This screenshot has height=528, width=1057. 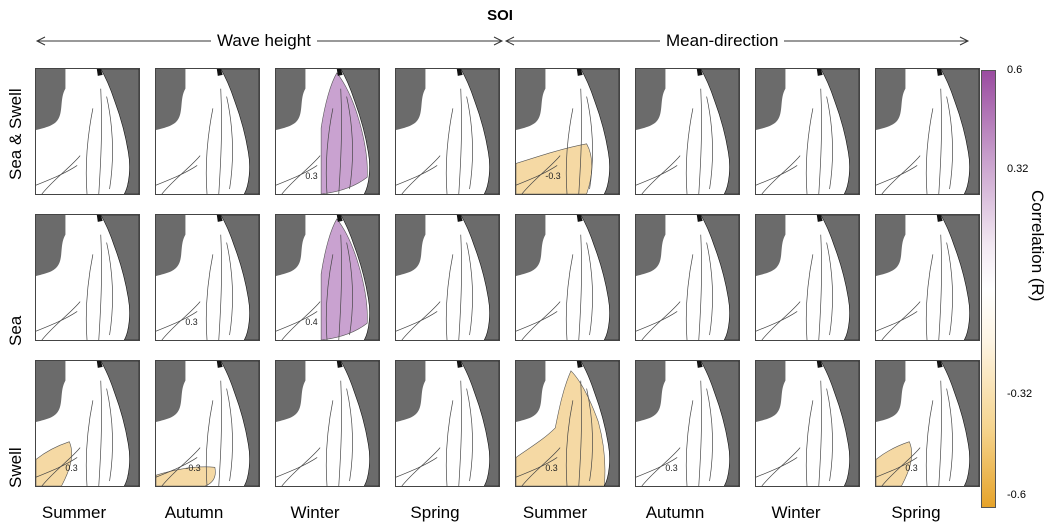 What do you see at coordinates (207, 277) in the screenshot?
I see `map-panel-r1-c1: 0.3` at bounding box center [207, 277].